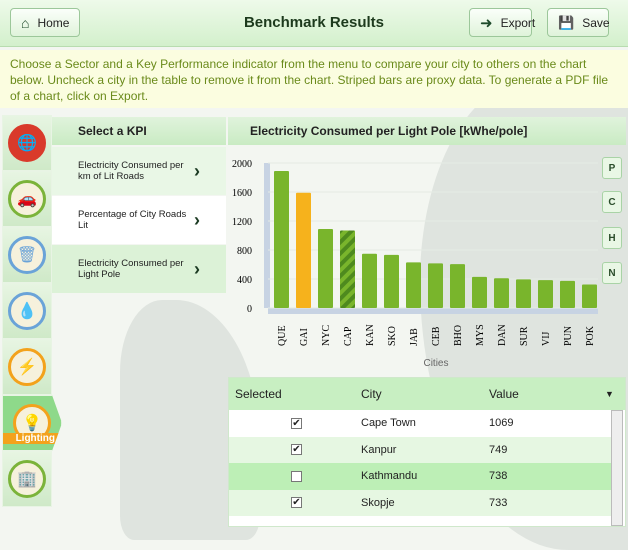  I want to click on city-cell: Skopje, so click(378, 502).